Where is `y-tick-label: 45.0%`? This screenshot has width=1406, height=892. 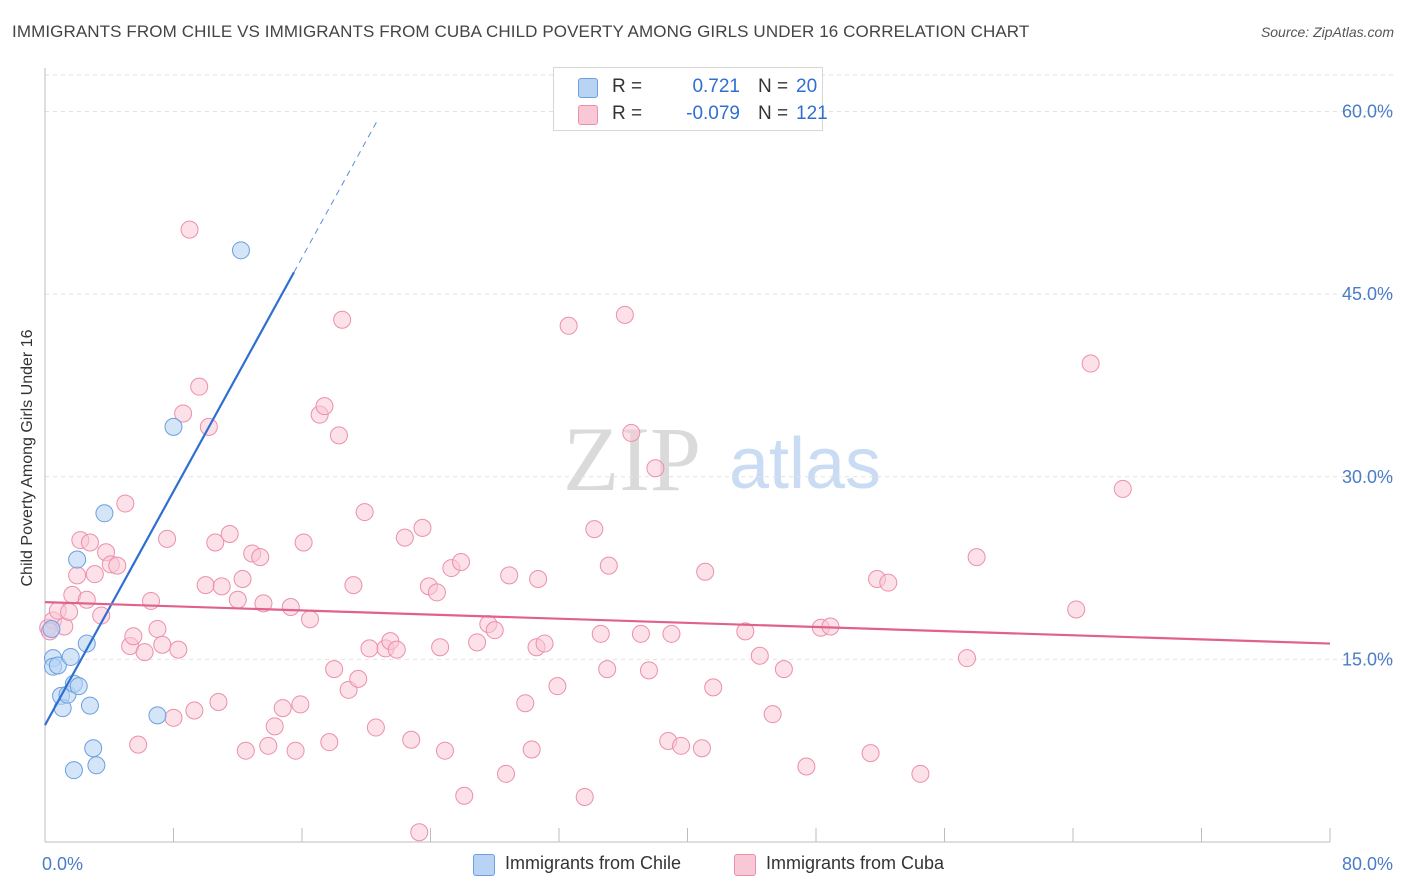 y-tick-label: 45.0% is located at coordinates (1367, 294).